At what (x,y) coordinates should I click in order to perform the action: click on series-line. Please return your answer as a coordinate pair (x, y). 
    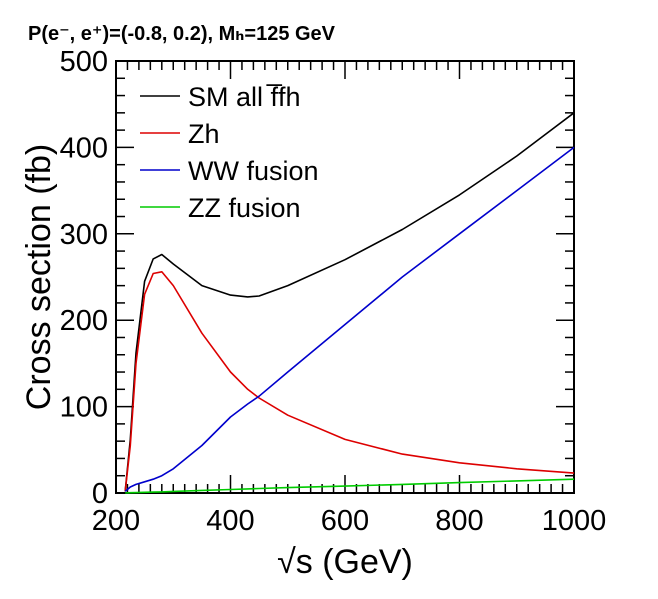
    Looking at the image, I should click on (350, 486).